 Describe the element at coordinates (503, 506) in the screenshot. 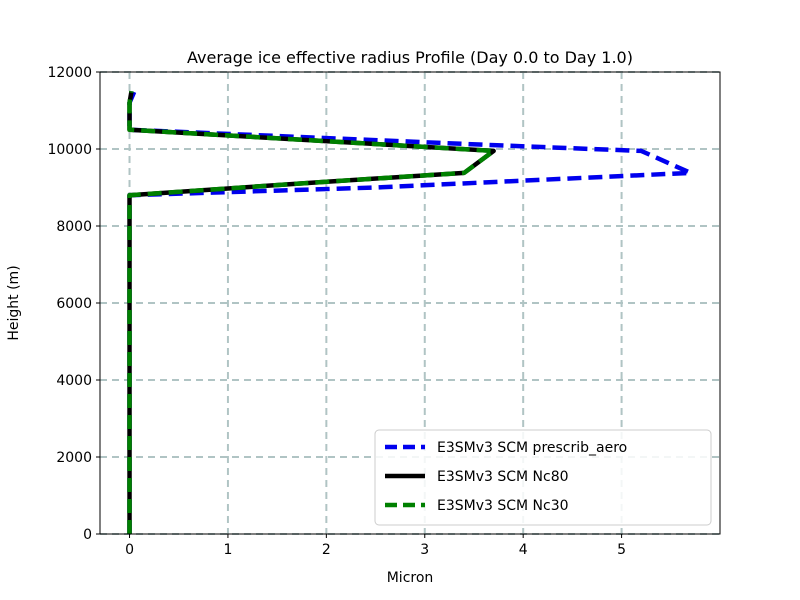

I see `legend-label-3: E3SMv3 SCM Nc30` at that location.